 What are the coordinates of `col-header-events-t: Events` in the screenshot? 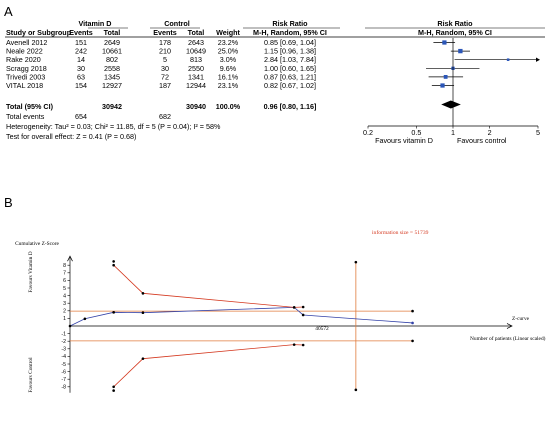 It's located at (81, 32).